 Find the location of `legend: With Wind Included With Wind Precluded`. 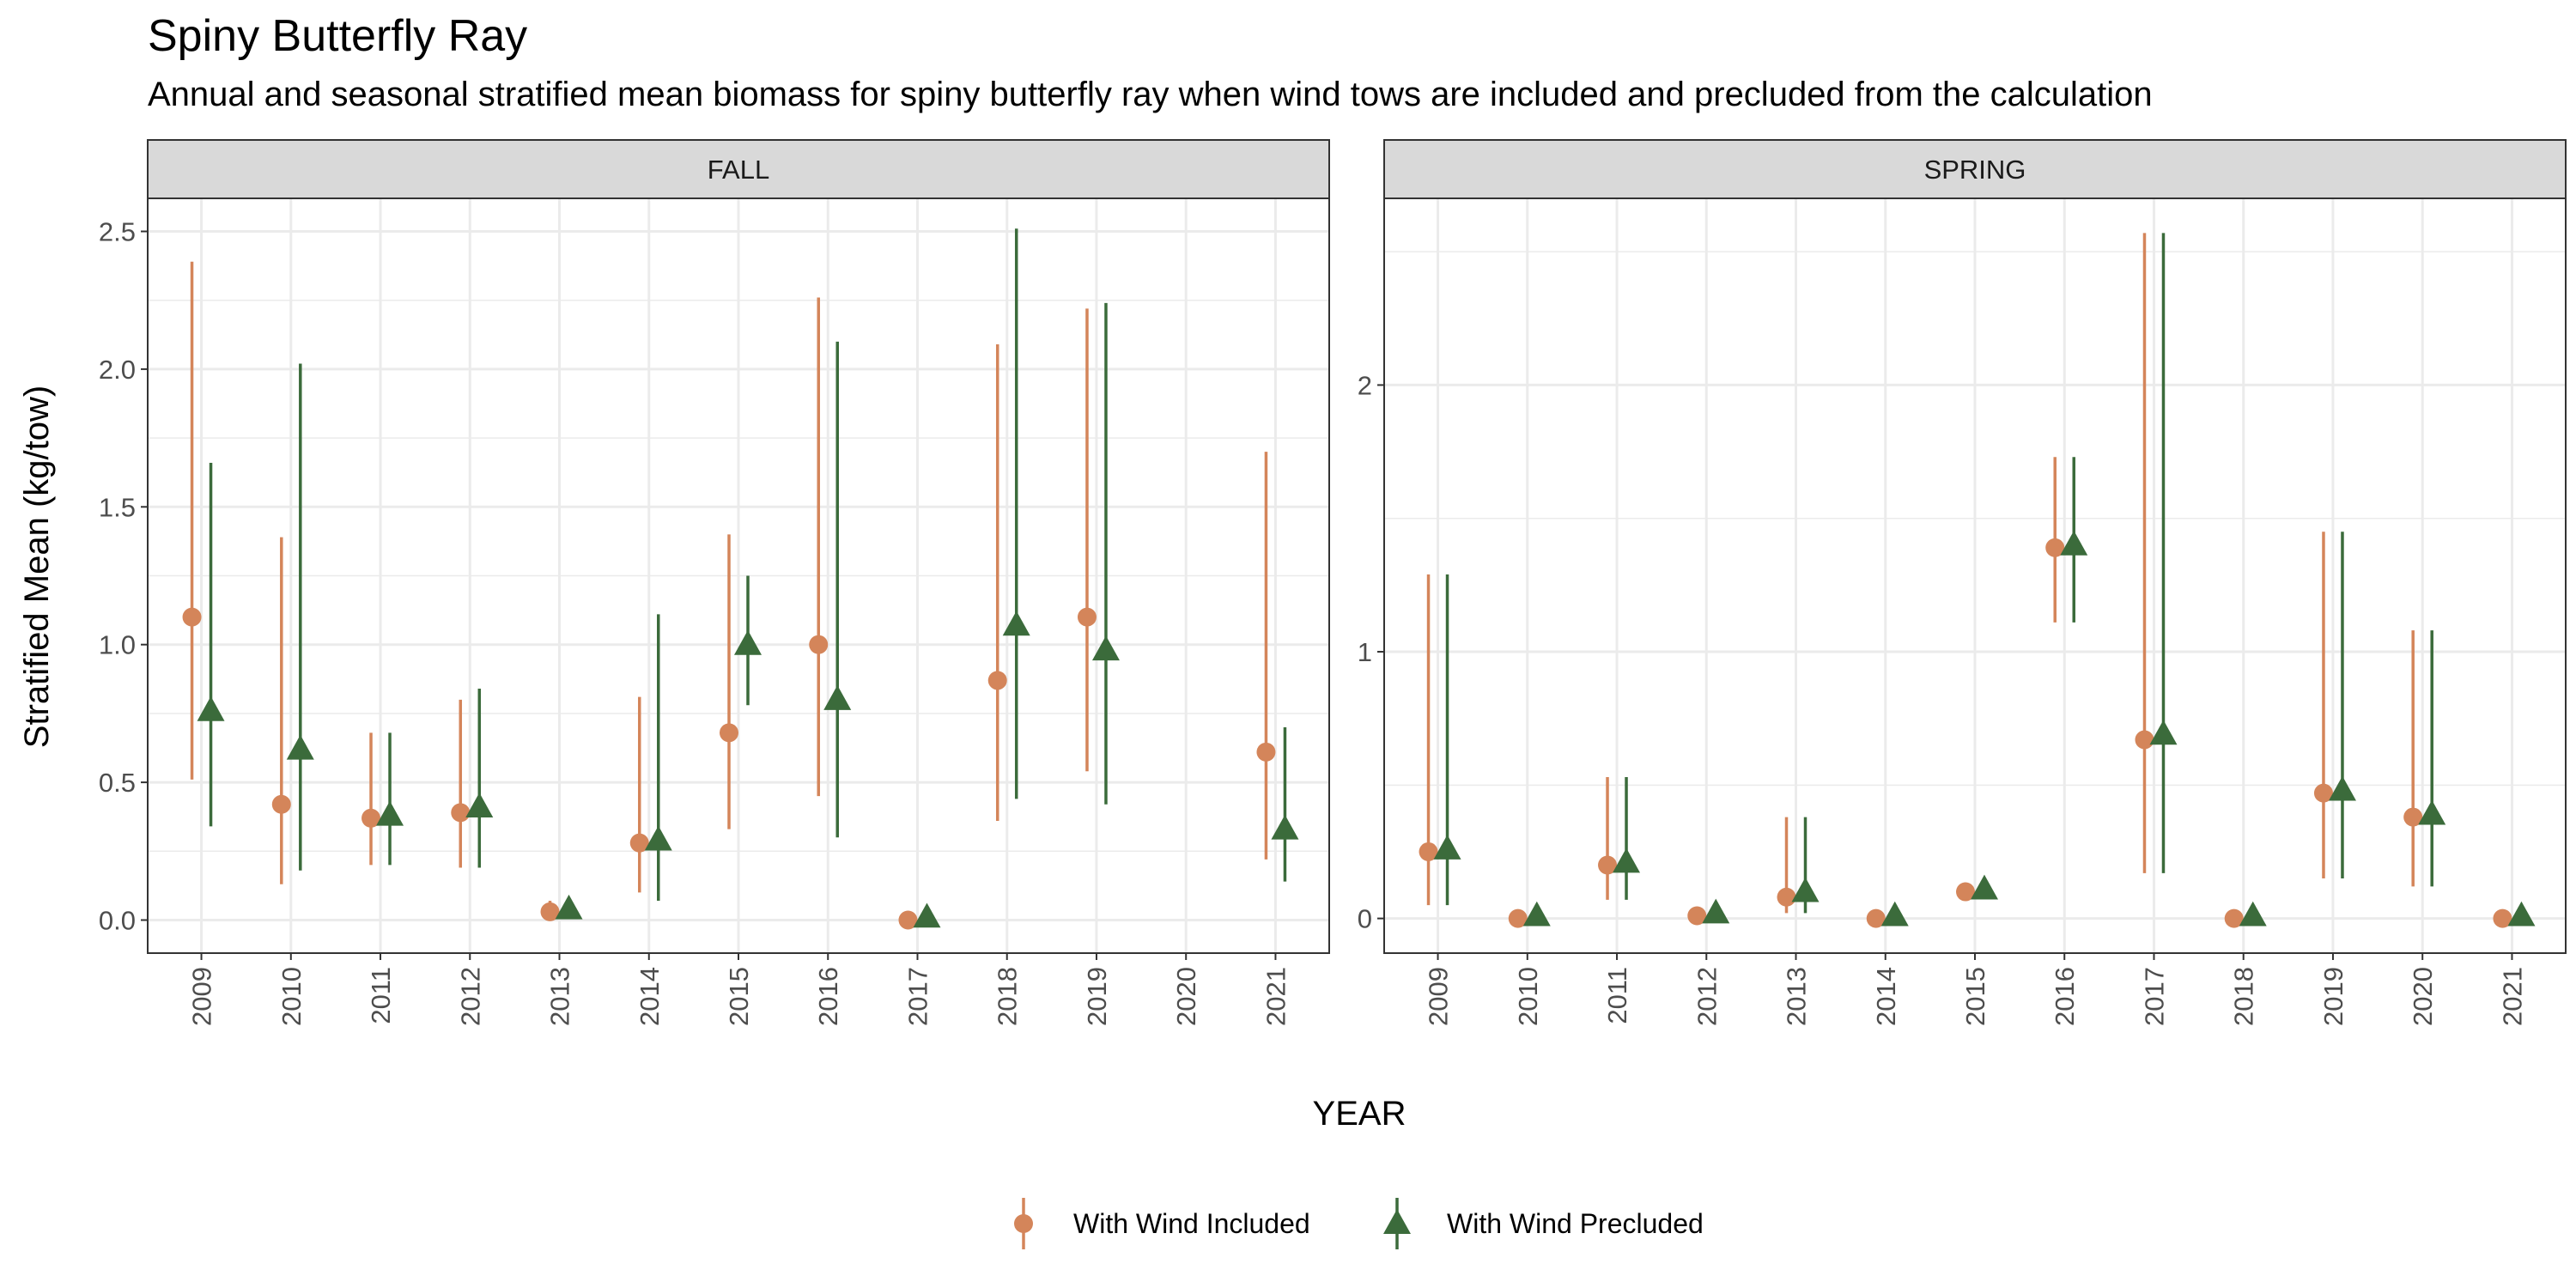

legend: With Wind Included With Wind Precluded is located at coordinates (1359, 1224).